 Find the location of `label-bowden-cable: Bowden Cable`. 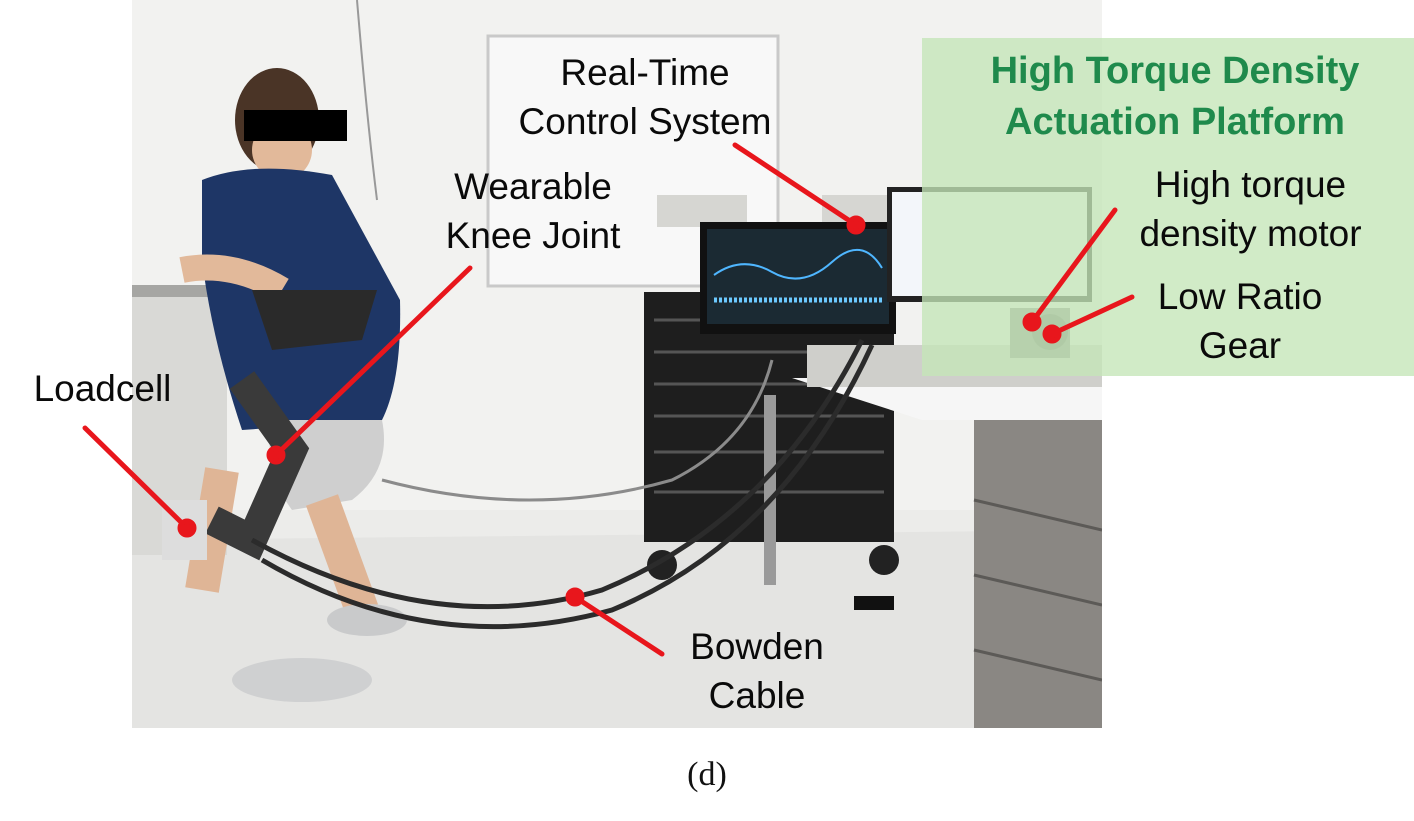

label-bowden-cable: Bowden Cable is located at coordinates (757, 671).